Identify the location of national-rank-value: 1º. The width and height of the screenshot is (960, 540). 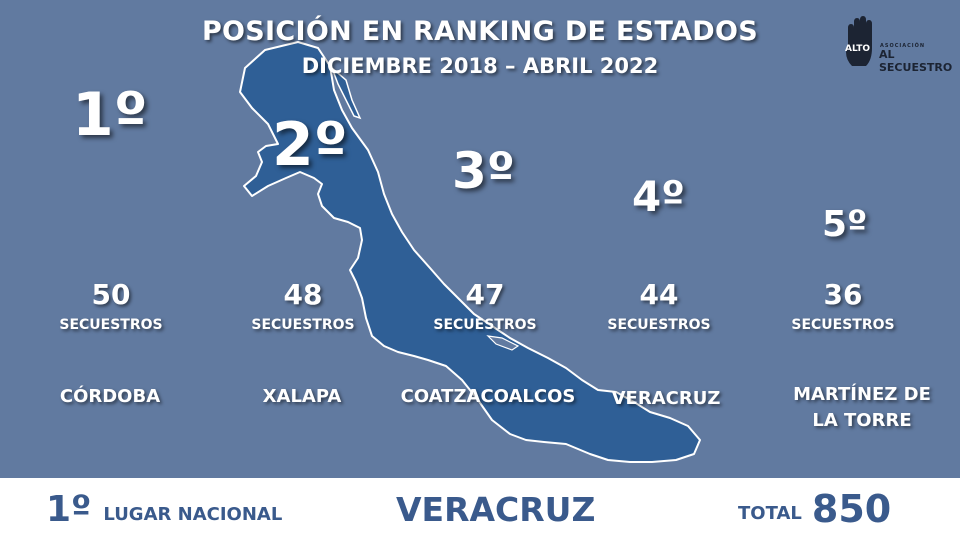
(69, 509).